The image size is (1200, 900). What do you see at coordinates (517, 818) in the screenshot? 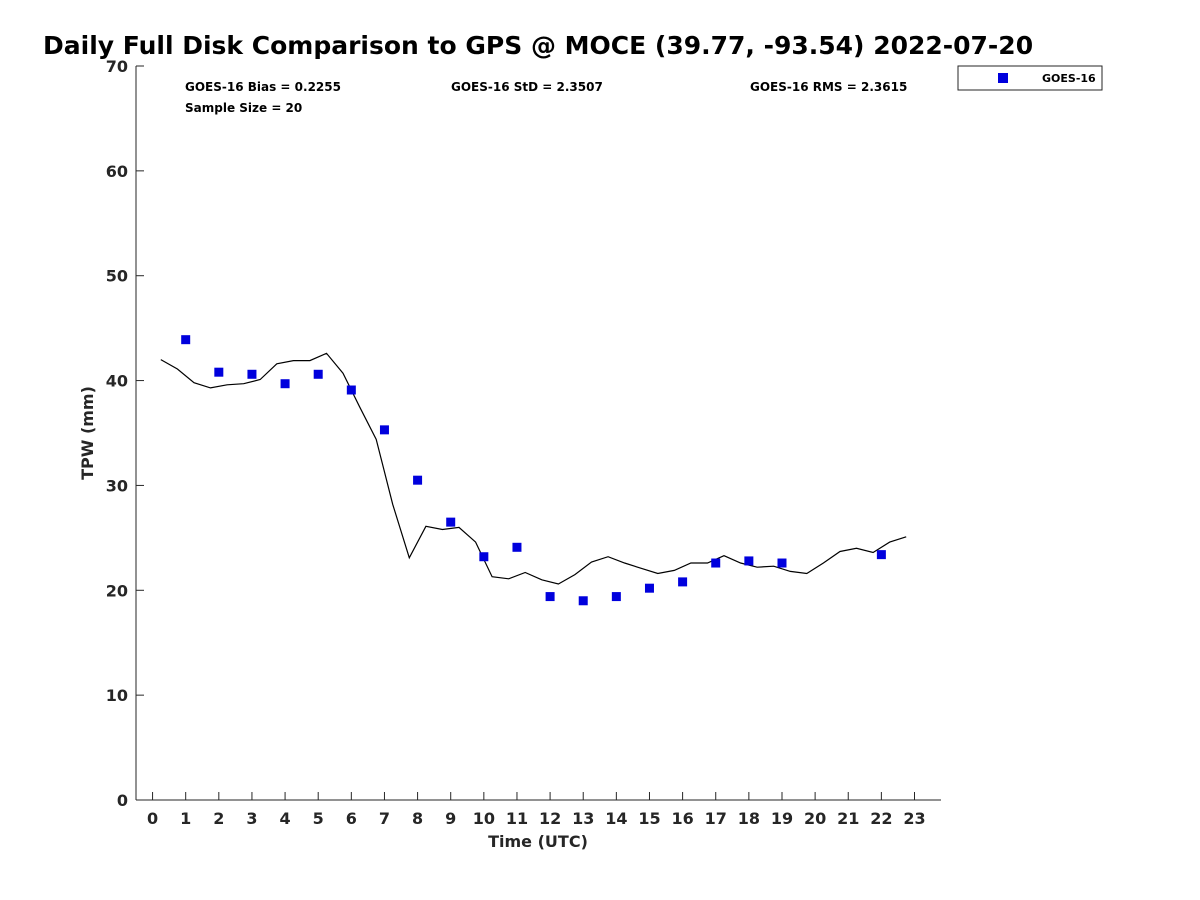
I see `x-tick-label: 11` at bounding box center [517, 818].